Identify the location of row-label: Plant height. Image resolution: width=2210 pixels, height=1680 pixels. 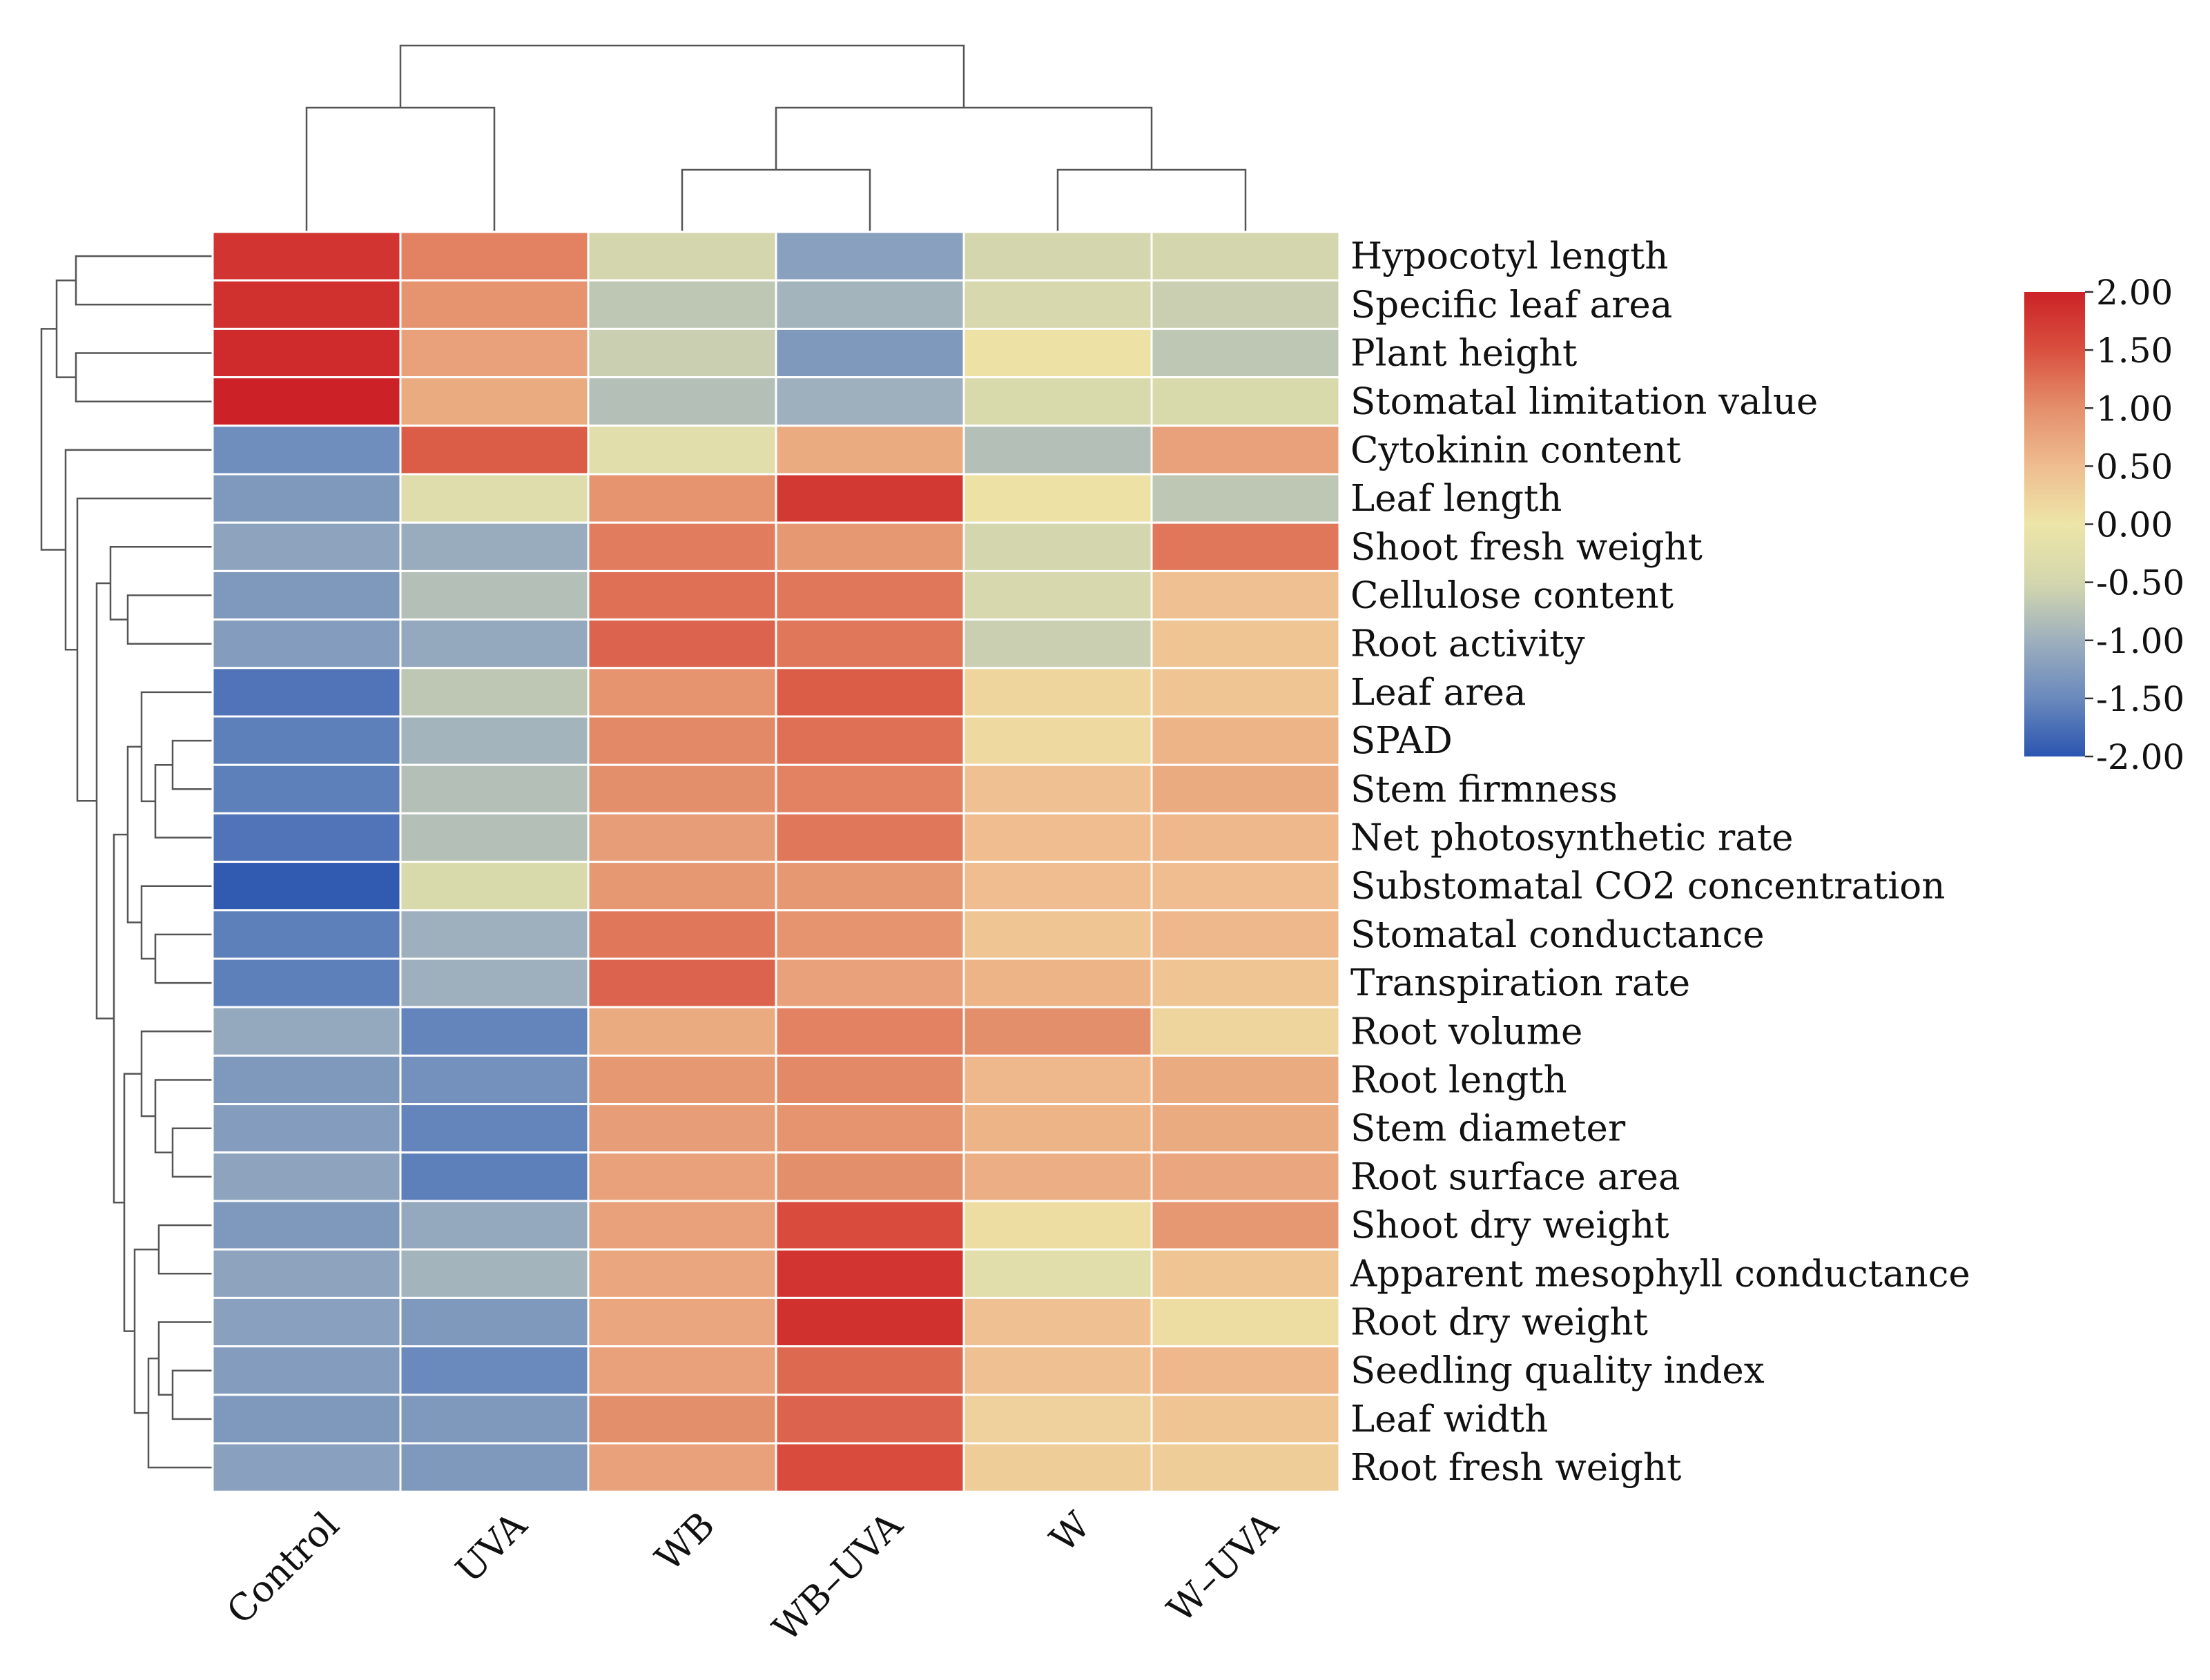
(1463, 354).